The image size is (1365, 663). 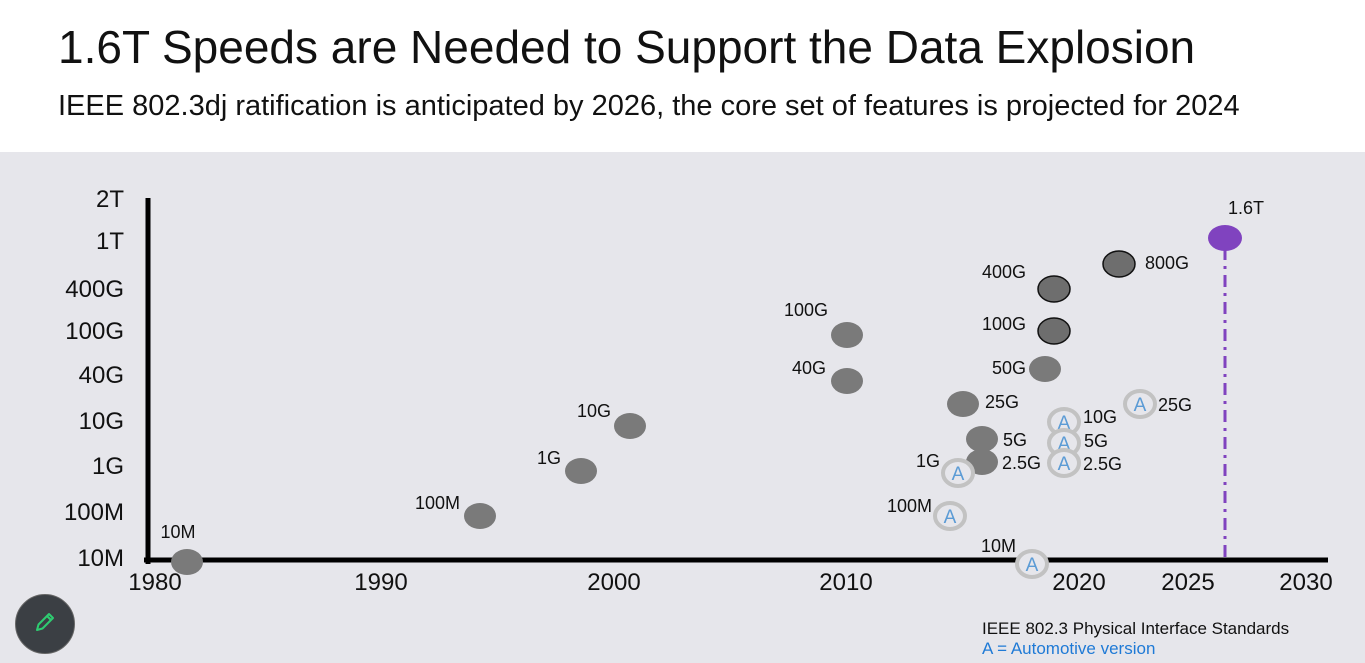 I want to click on x-tick-label: 2010, so click(x=845, y=582).